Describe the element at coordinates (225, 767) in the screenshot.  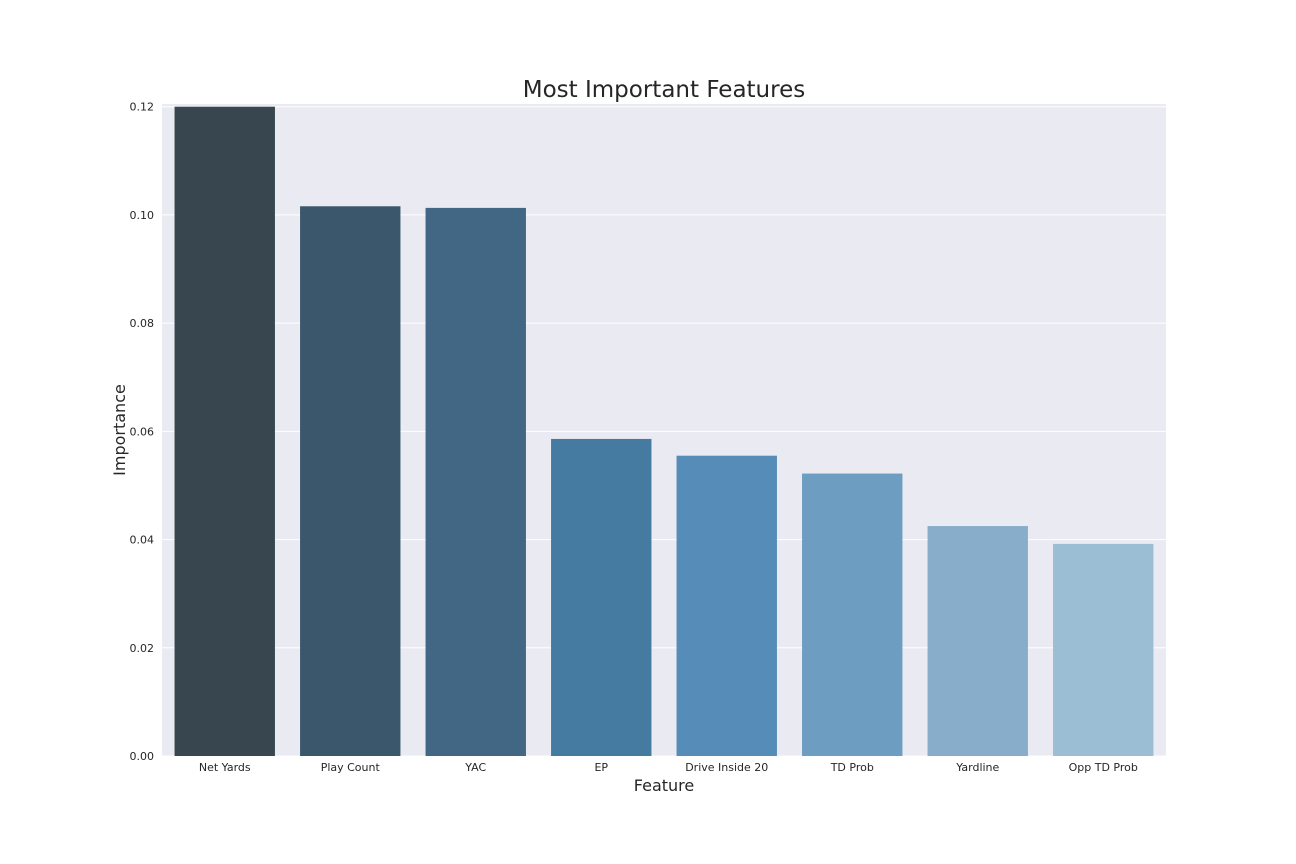
I see `x-tick-label: Net Yards` at that location.